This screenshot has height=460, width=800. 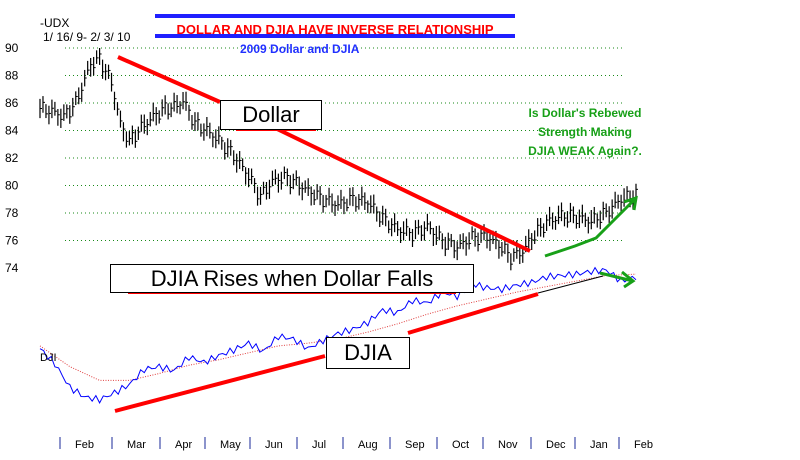 What do you see at coordinates (12, 158) in the screenshot?
I see `y-tick-label: 82` at bounding box center [12, 158].